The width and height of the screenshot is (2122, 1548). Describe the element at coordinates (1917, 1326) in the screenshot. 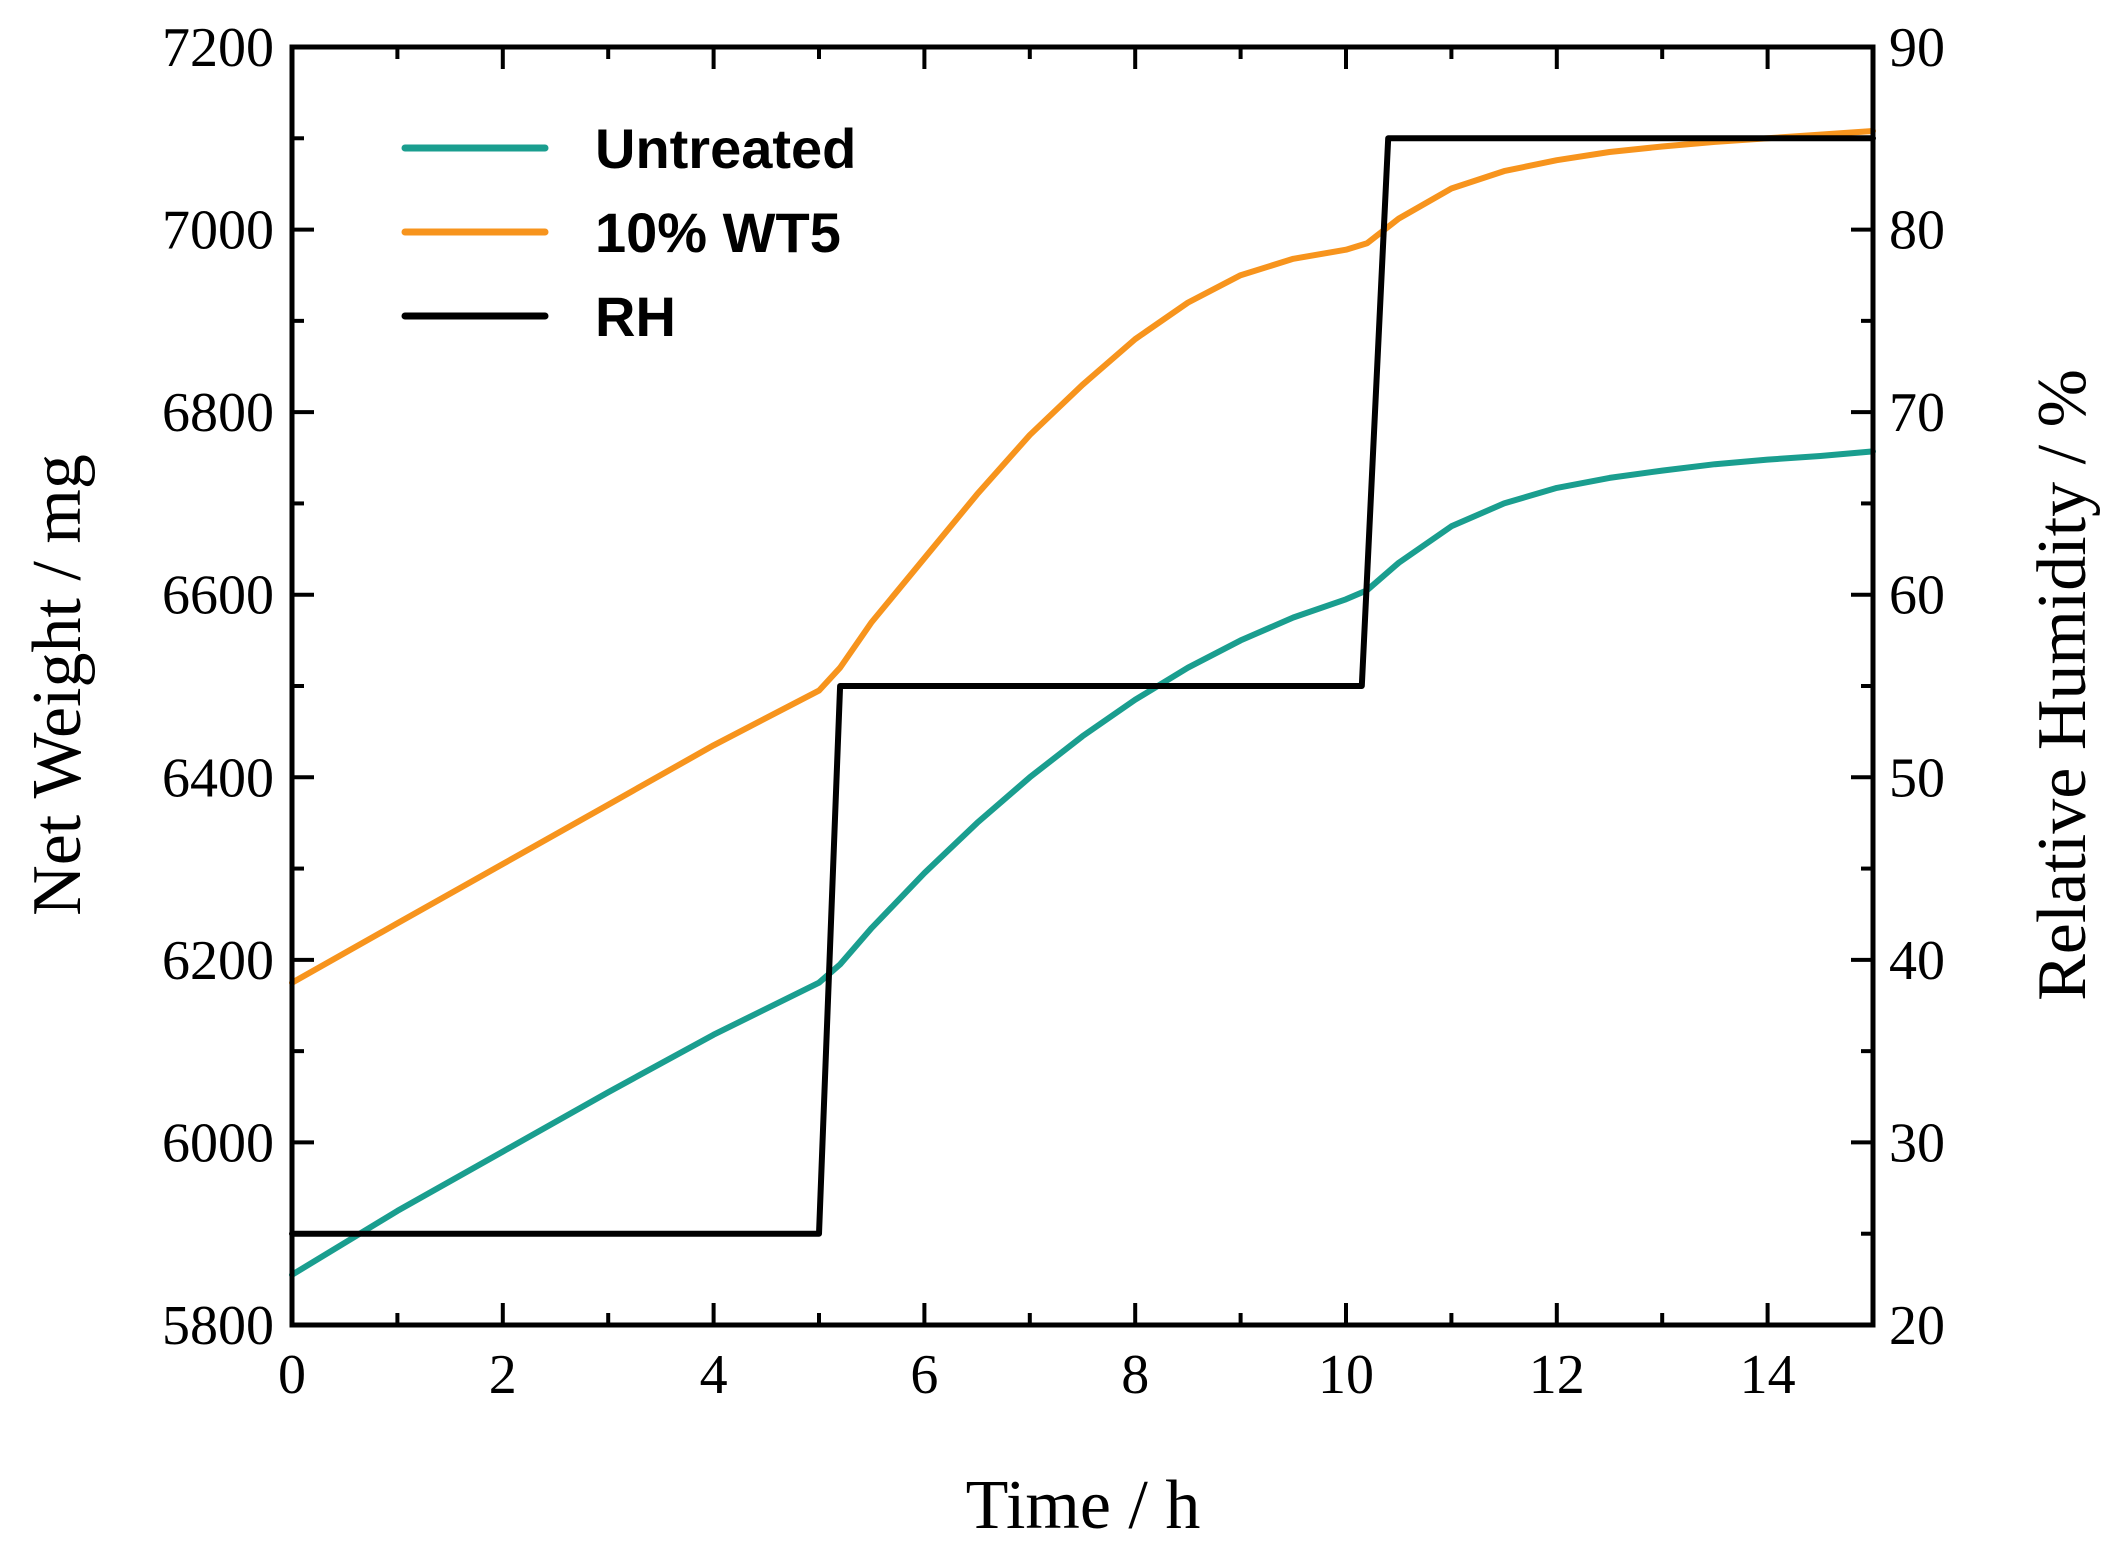

I see `y2-tick-label: 20` at that location.